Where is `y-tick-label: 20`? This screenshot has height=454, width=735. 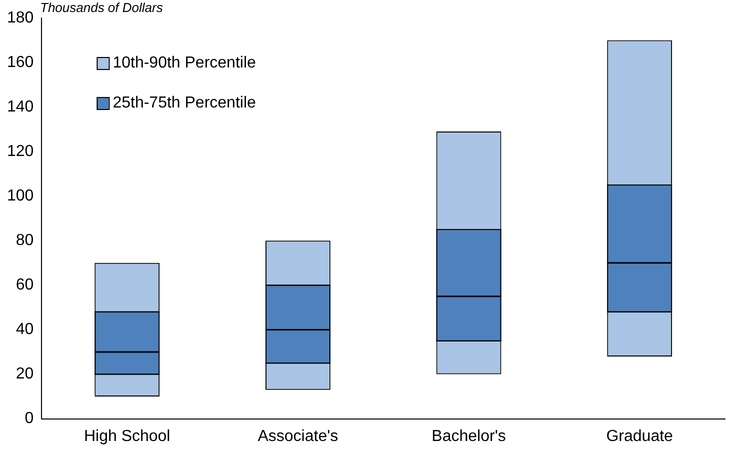 y-tick-label: 20 is located at coordinates (25, 374).